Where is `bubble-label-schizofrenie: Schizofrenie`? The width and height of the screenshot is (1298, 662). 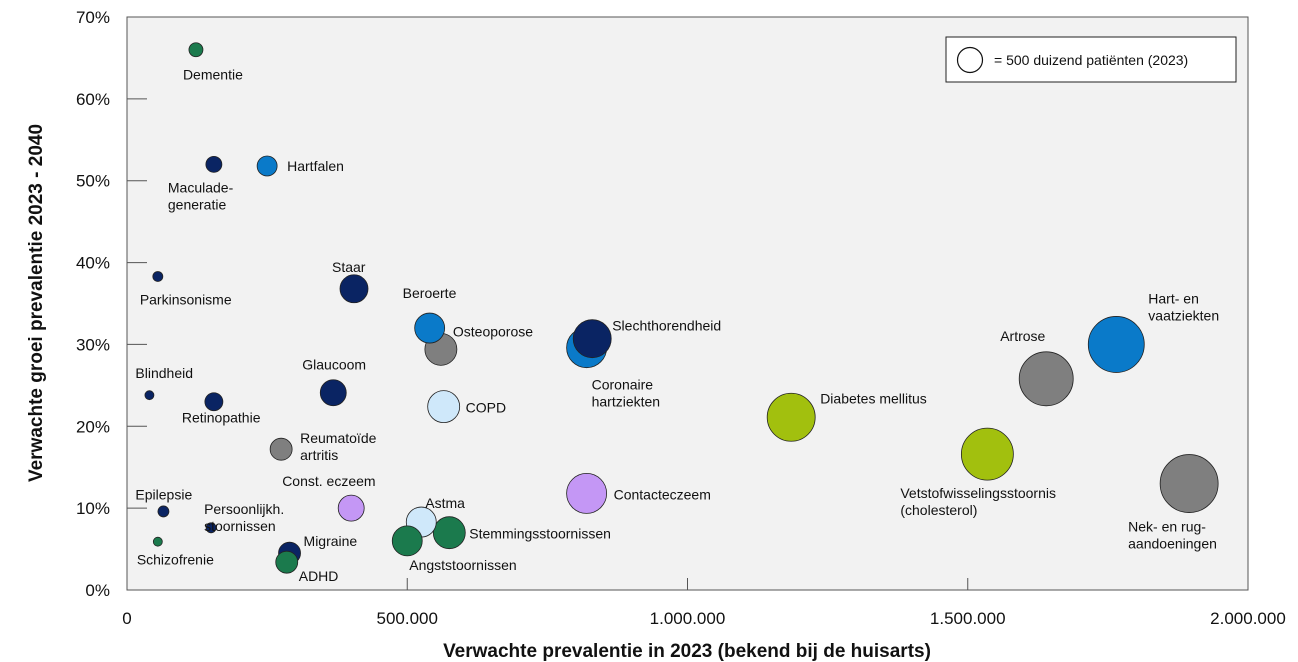
bubble-label-schizofrenie: Schizofrenie is located at coordinates (175, 560).